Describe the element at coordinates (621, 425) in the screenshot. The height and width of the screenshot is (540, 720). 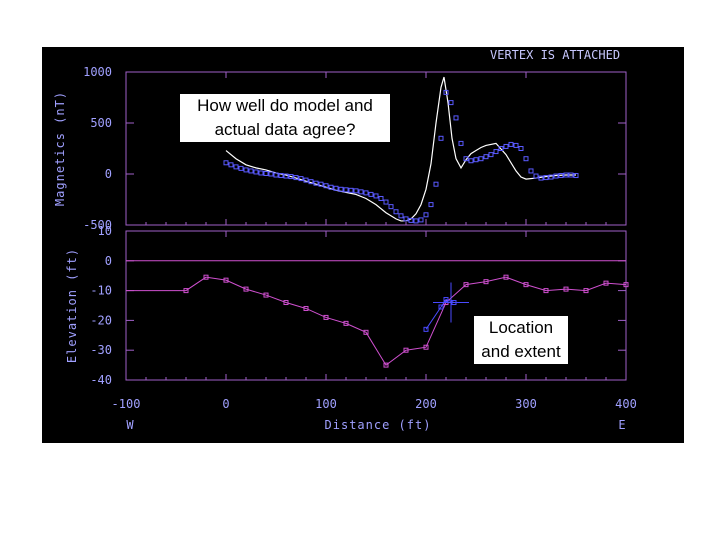
I see `x-end-label-east: E` at that location.